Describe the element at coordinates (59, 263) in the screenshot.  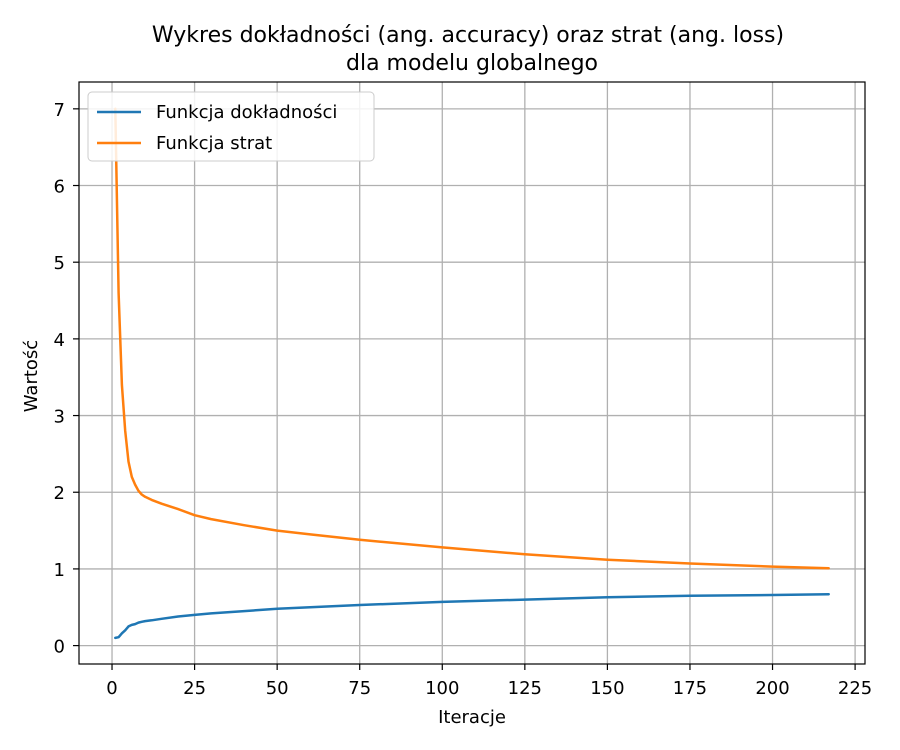
I see `y-tick-label: 5` at that location.